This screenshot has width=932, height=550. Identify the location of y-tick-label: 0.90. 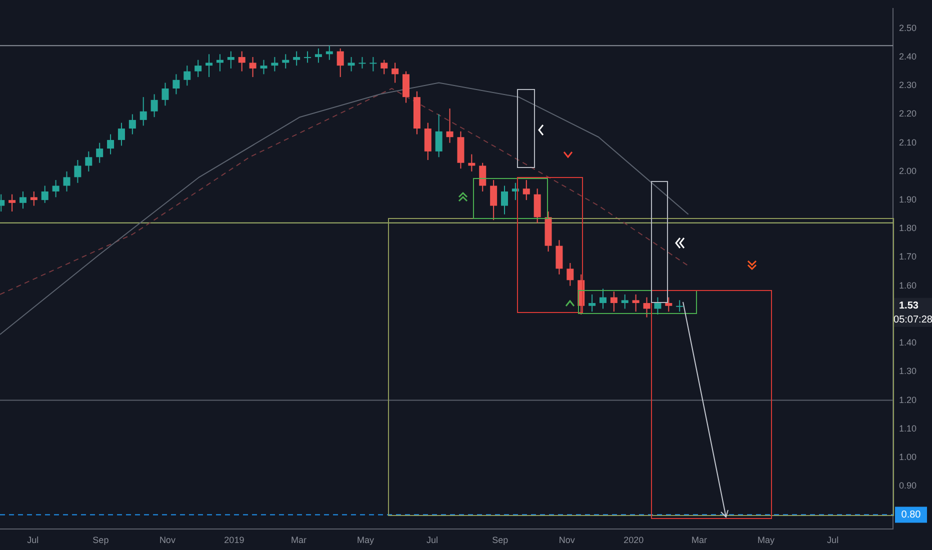
(908, 485).